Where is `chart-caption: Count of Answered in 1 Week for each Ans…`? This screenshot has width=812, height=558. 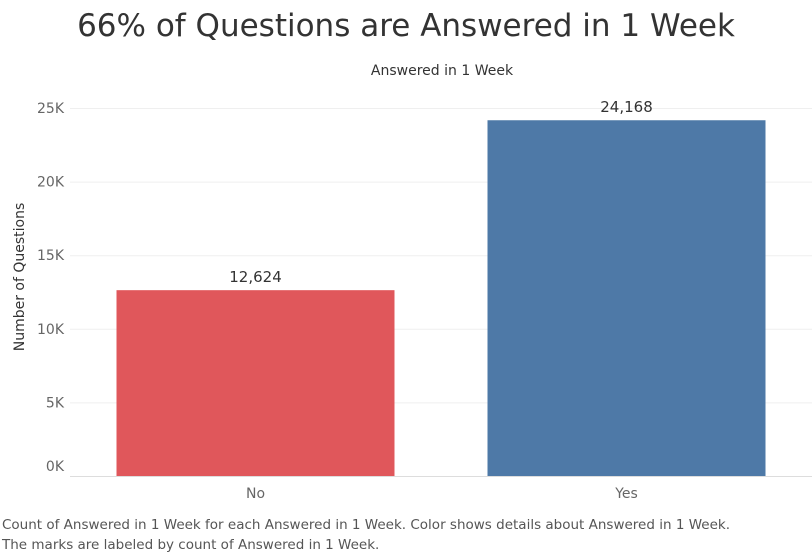 chart-caption: Count of Answered in 1 Week for each Ans… is located at coordinates (406, 535).